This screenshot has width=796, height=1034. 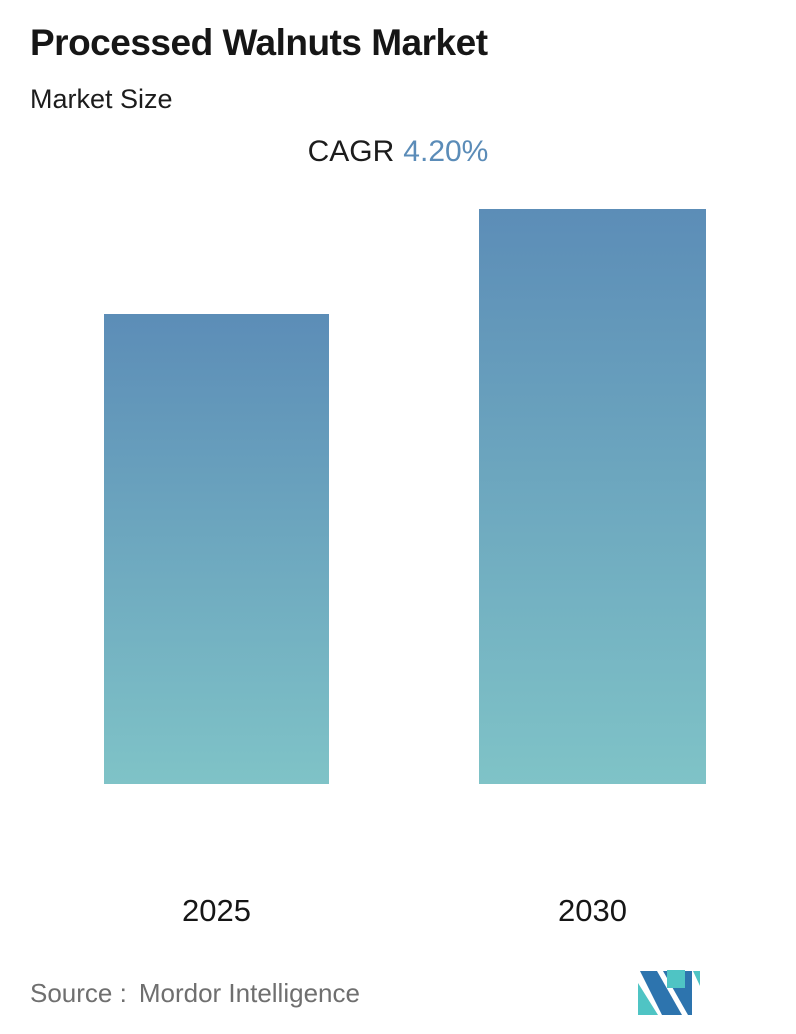 What do you see at coordinates (101, 99) in the screenshot?
I see `chart-subtitle: Market Size` at bounding box center [101, 99].